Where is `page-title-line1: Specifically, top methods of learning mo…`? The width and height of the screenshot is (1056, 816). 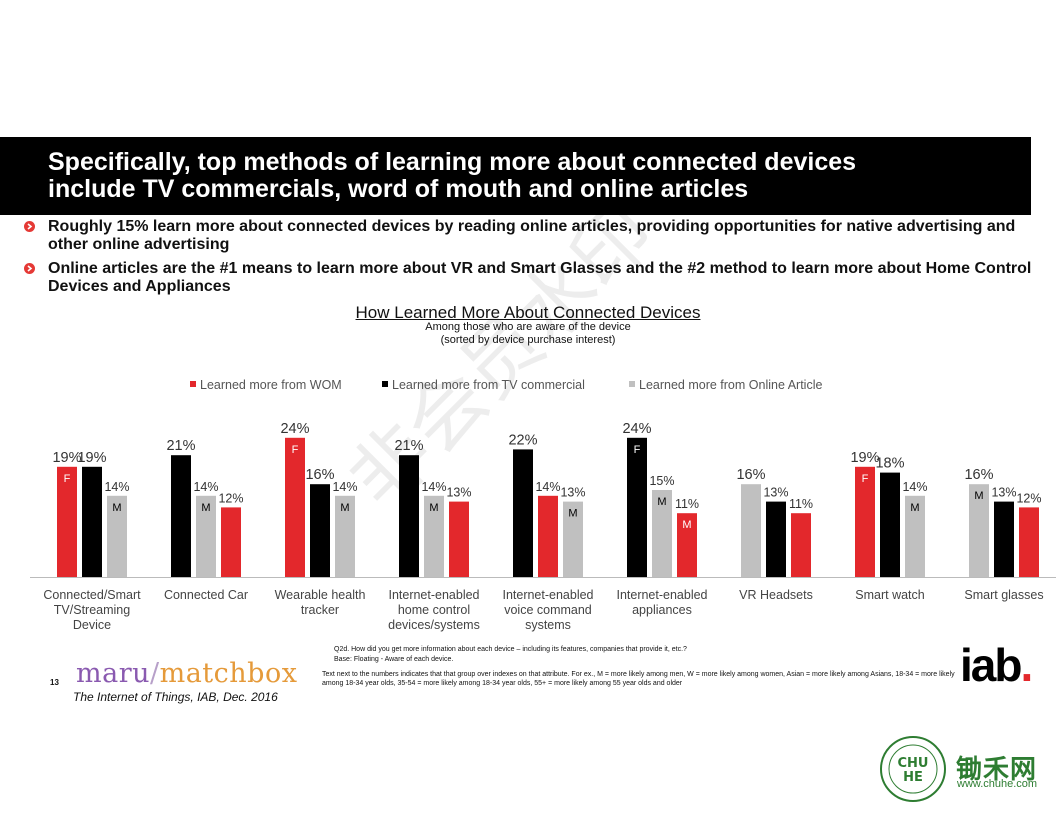 page-title-line1: Specifically, top methods of learning mo… is located at coordinates (452, 162).